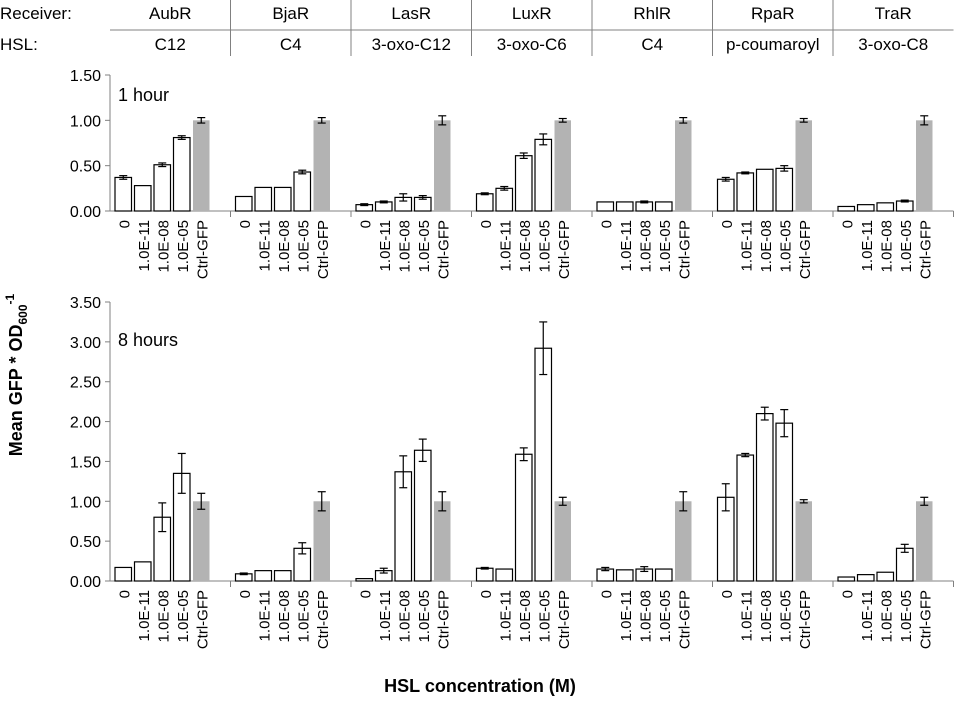  Describe the element at coordinates (19, 44) in the screenshot. I see `hsl-row-label: HSL:` at that location.